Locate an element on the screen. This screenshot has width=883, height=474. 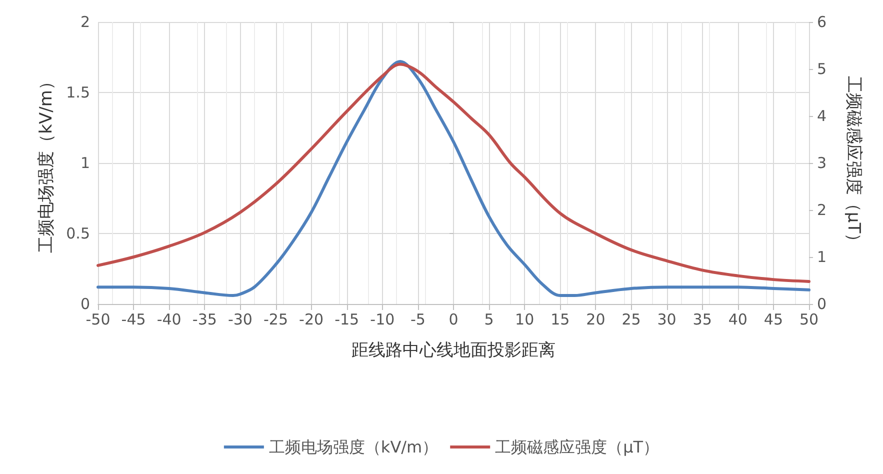
x-tick-label: 50 is located at coordinates (809, 319).